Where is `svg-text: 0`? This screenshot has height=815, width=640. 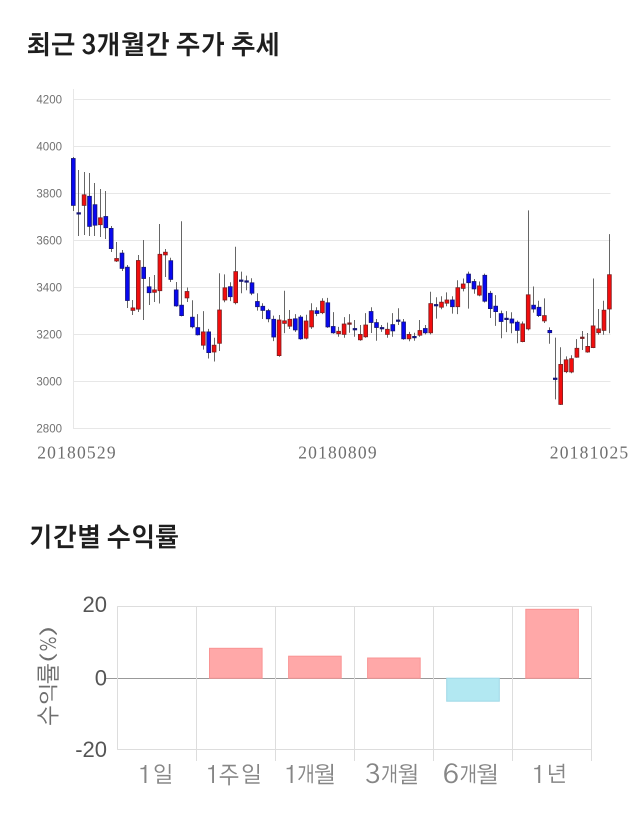
svg-text: 0 is located at coordinates (101, 677).